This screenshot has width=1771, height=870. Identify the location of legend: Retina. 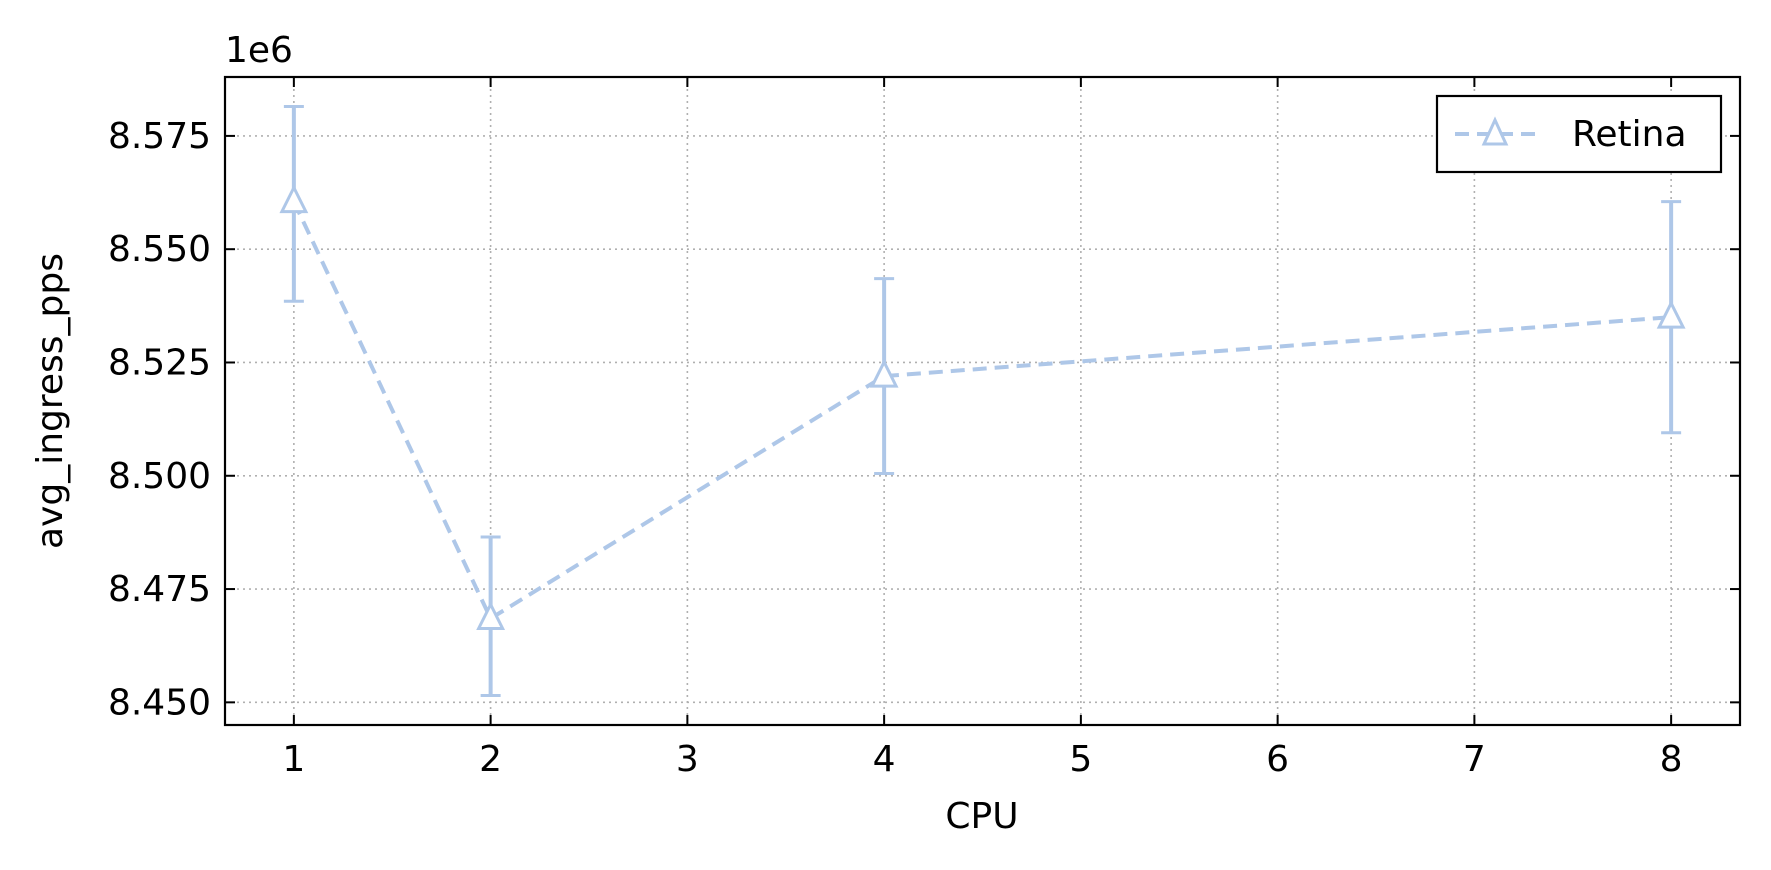
(1579, 134).